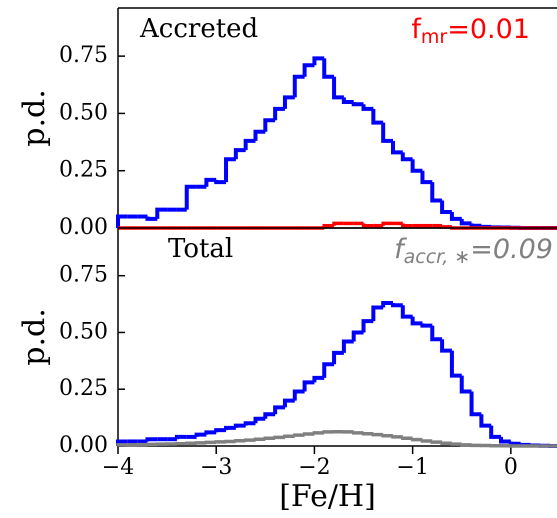 Image resolution: width=557 pixels, height=518 pixels. What do you see at coordinates (118, 467) in the screenshot?
I see `x-tick-label: −4` at bounding box center [118, 467].